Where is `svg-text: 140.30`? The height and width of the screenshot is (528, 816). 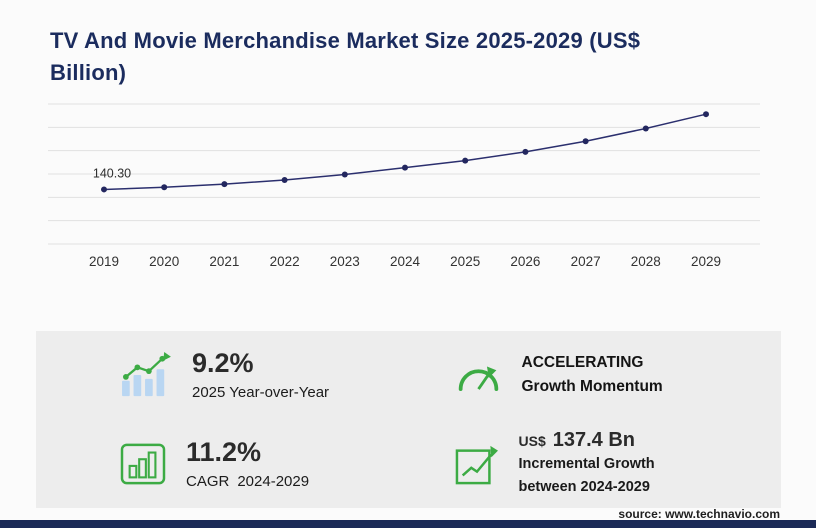
svg-text: 140.30 is located at coordinates (112, 173).